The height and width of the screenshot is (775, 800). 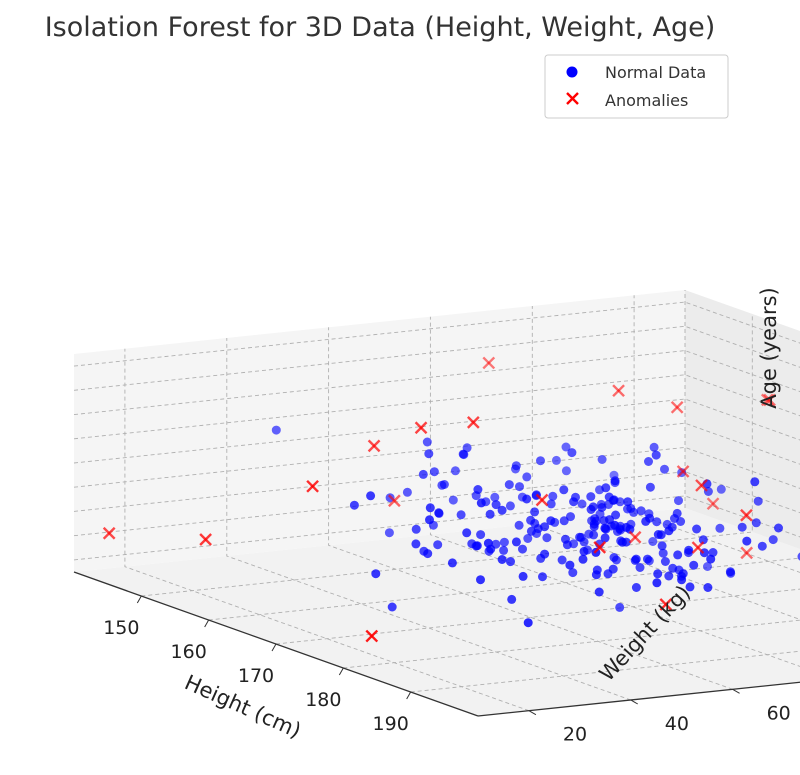 What do you see at coordinates (655, 72) in the screenshot?
I see `legend-normal-label: Normal Data` at bounding box center [655, 72].